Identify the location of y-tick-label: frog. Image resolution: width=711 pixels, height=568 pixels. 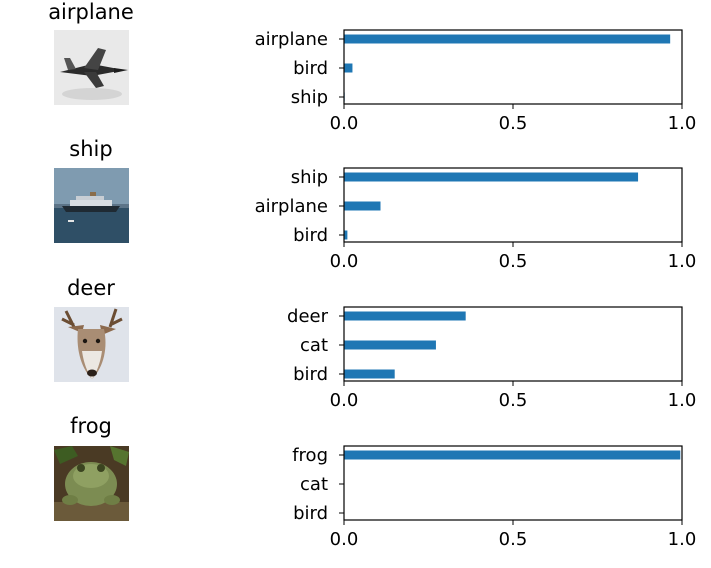
(310, 455).